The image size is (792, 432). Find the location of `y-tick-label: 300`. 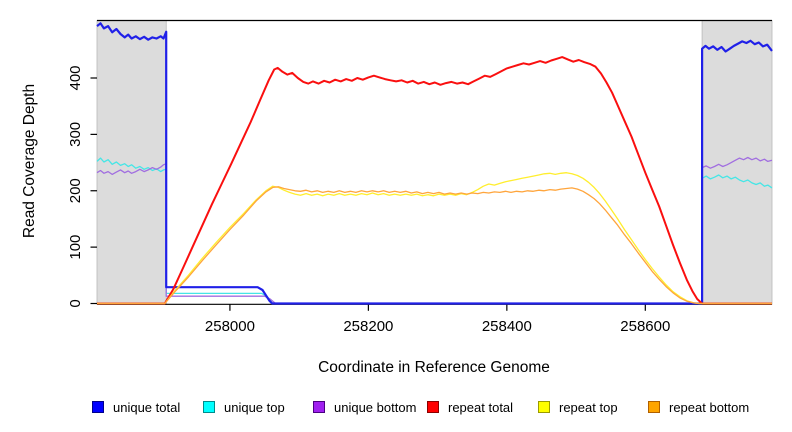

y-tick-label: 300 is located at coordinates (75, 134).